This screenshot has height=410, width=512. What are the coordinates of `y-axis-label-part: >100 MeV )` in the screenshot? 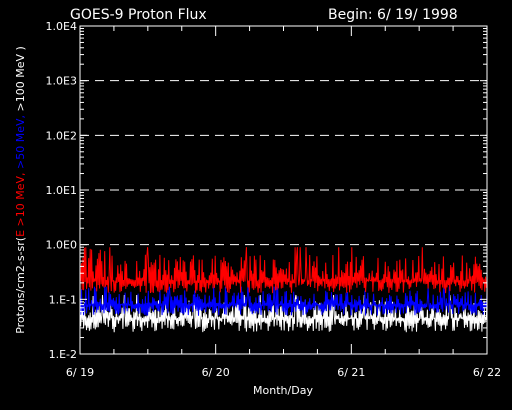 It's located at (20, 80).